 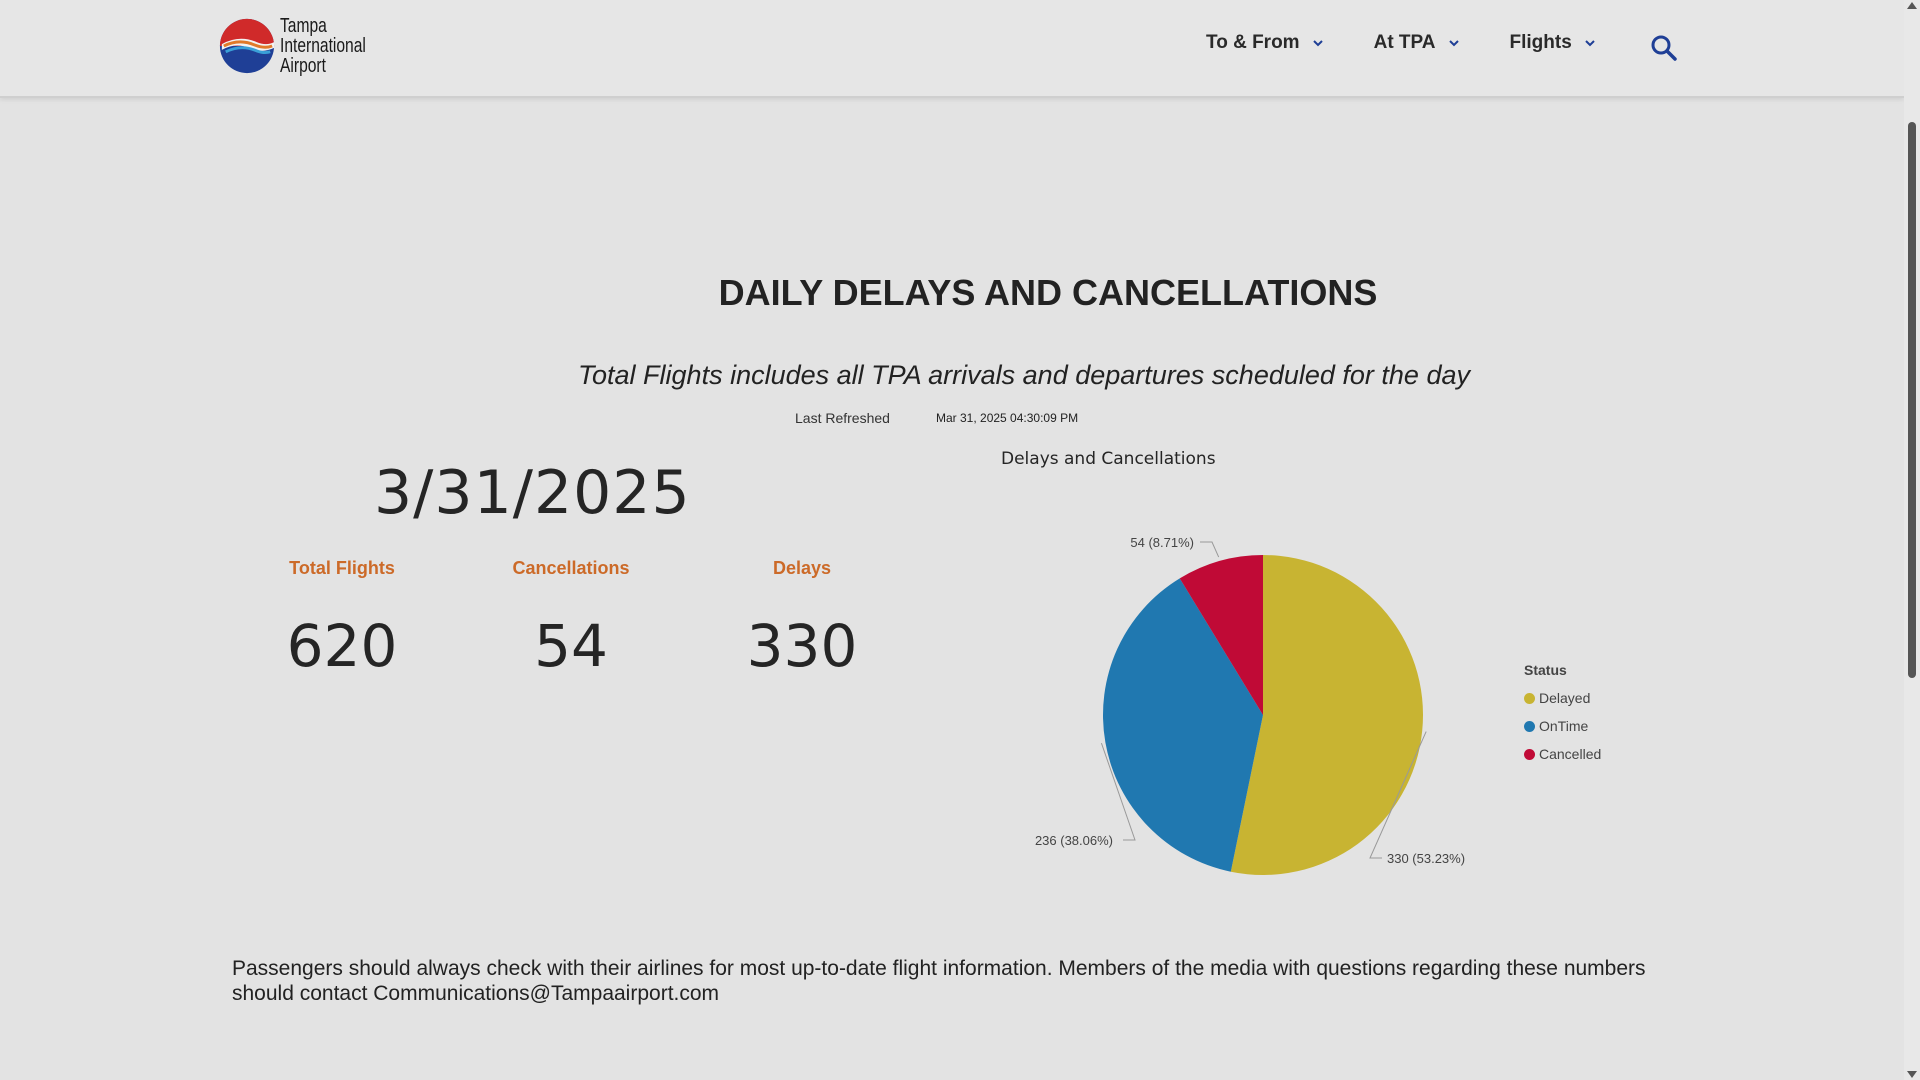 What do you see at coordinates (1565, 698) in the screenshot?
I see `legend-label: Delayed` at bounding box center [1565, 698].